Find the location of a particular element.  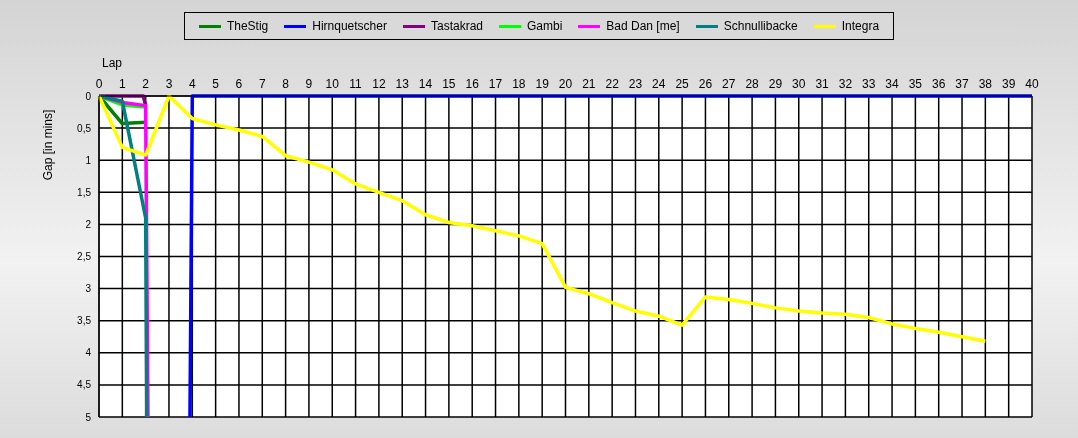

x-tick-label: 18 is located at coordinates (519, 84).